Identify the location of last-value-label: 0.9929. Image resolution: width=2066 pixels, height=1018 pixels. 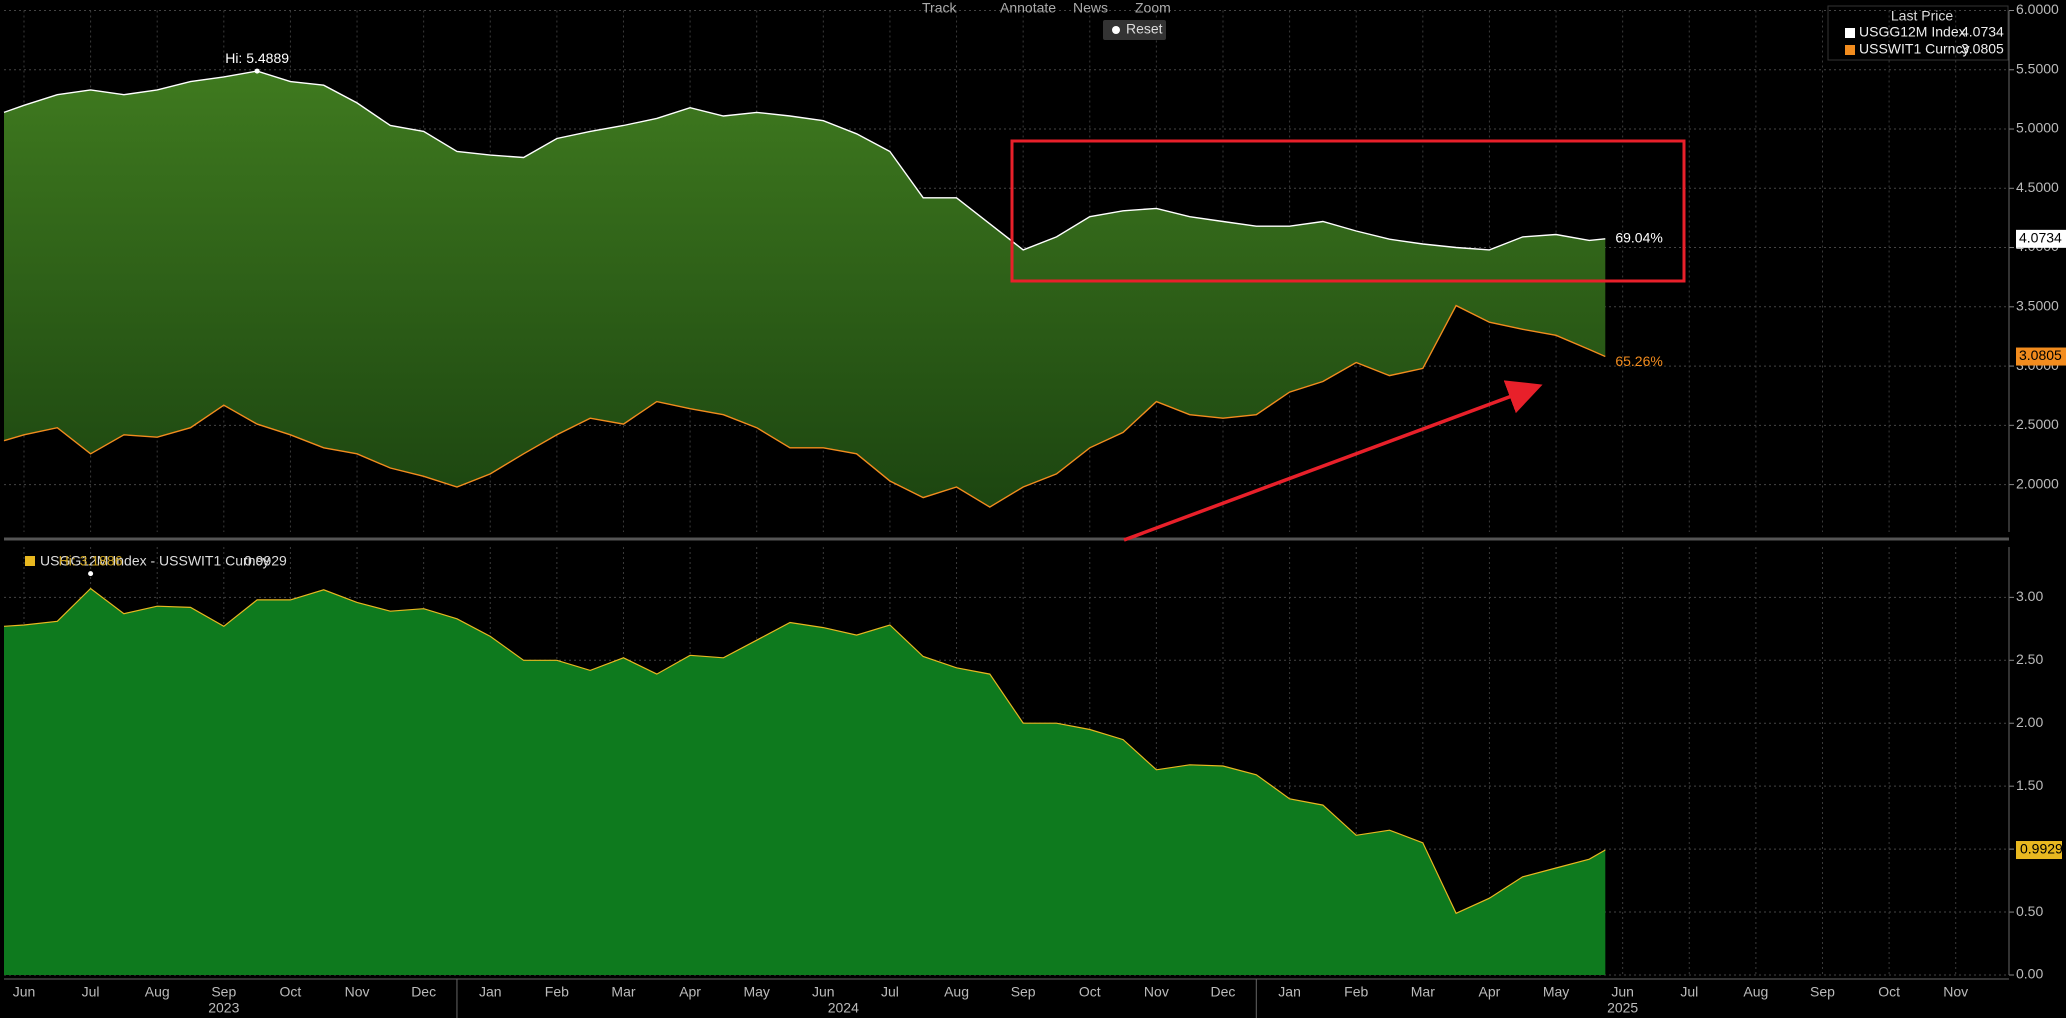
(2041, 849).